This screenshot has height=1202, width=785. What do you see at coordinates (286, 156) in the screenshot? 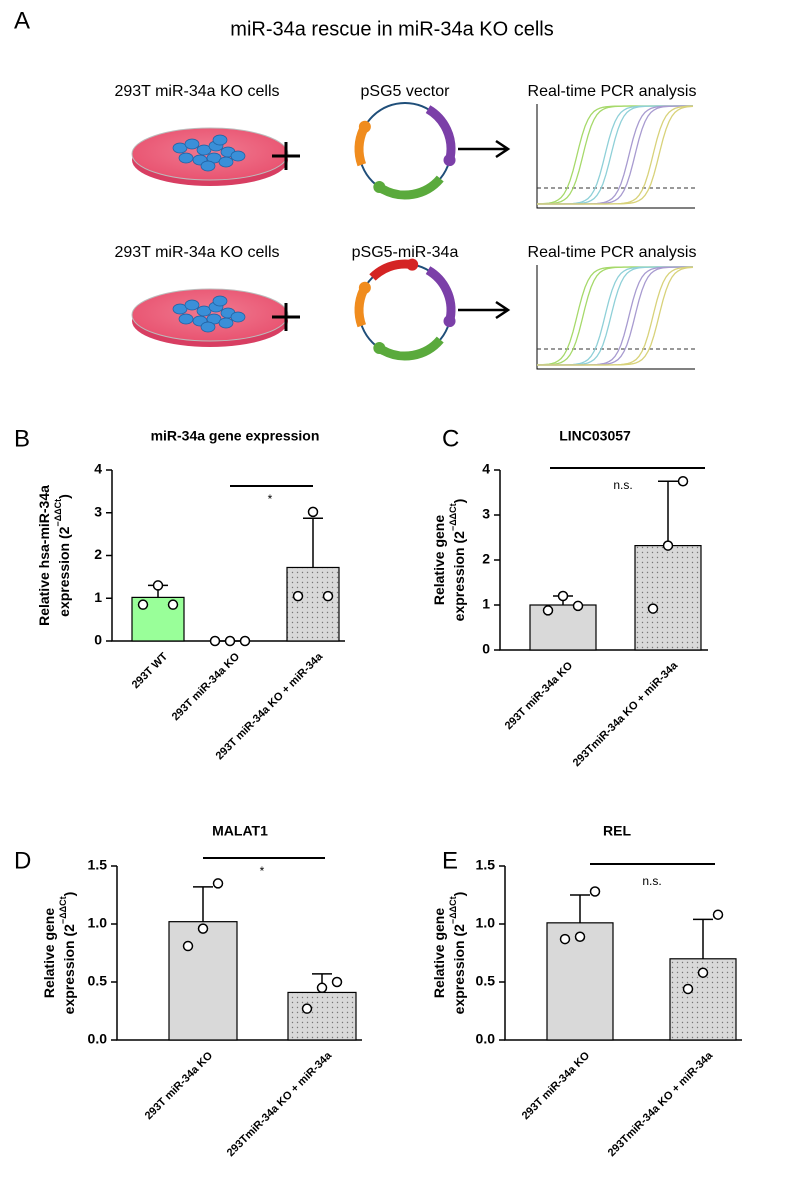
I see `plus` at bounding box center [286, 156].